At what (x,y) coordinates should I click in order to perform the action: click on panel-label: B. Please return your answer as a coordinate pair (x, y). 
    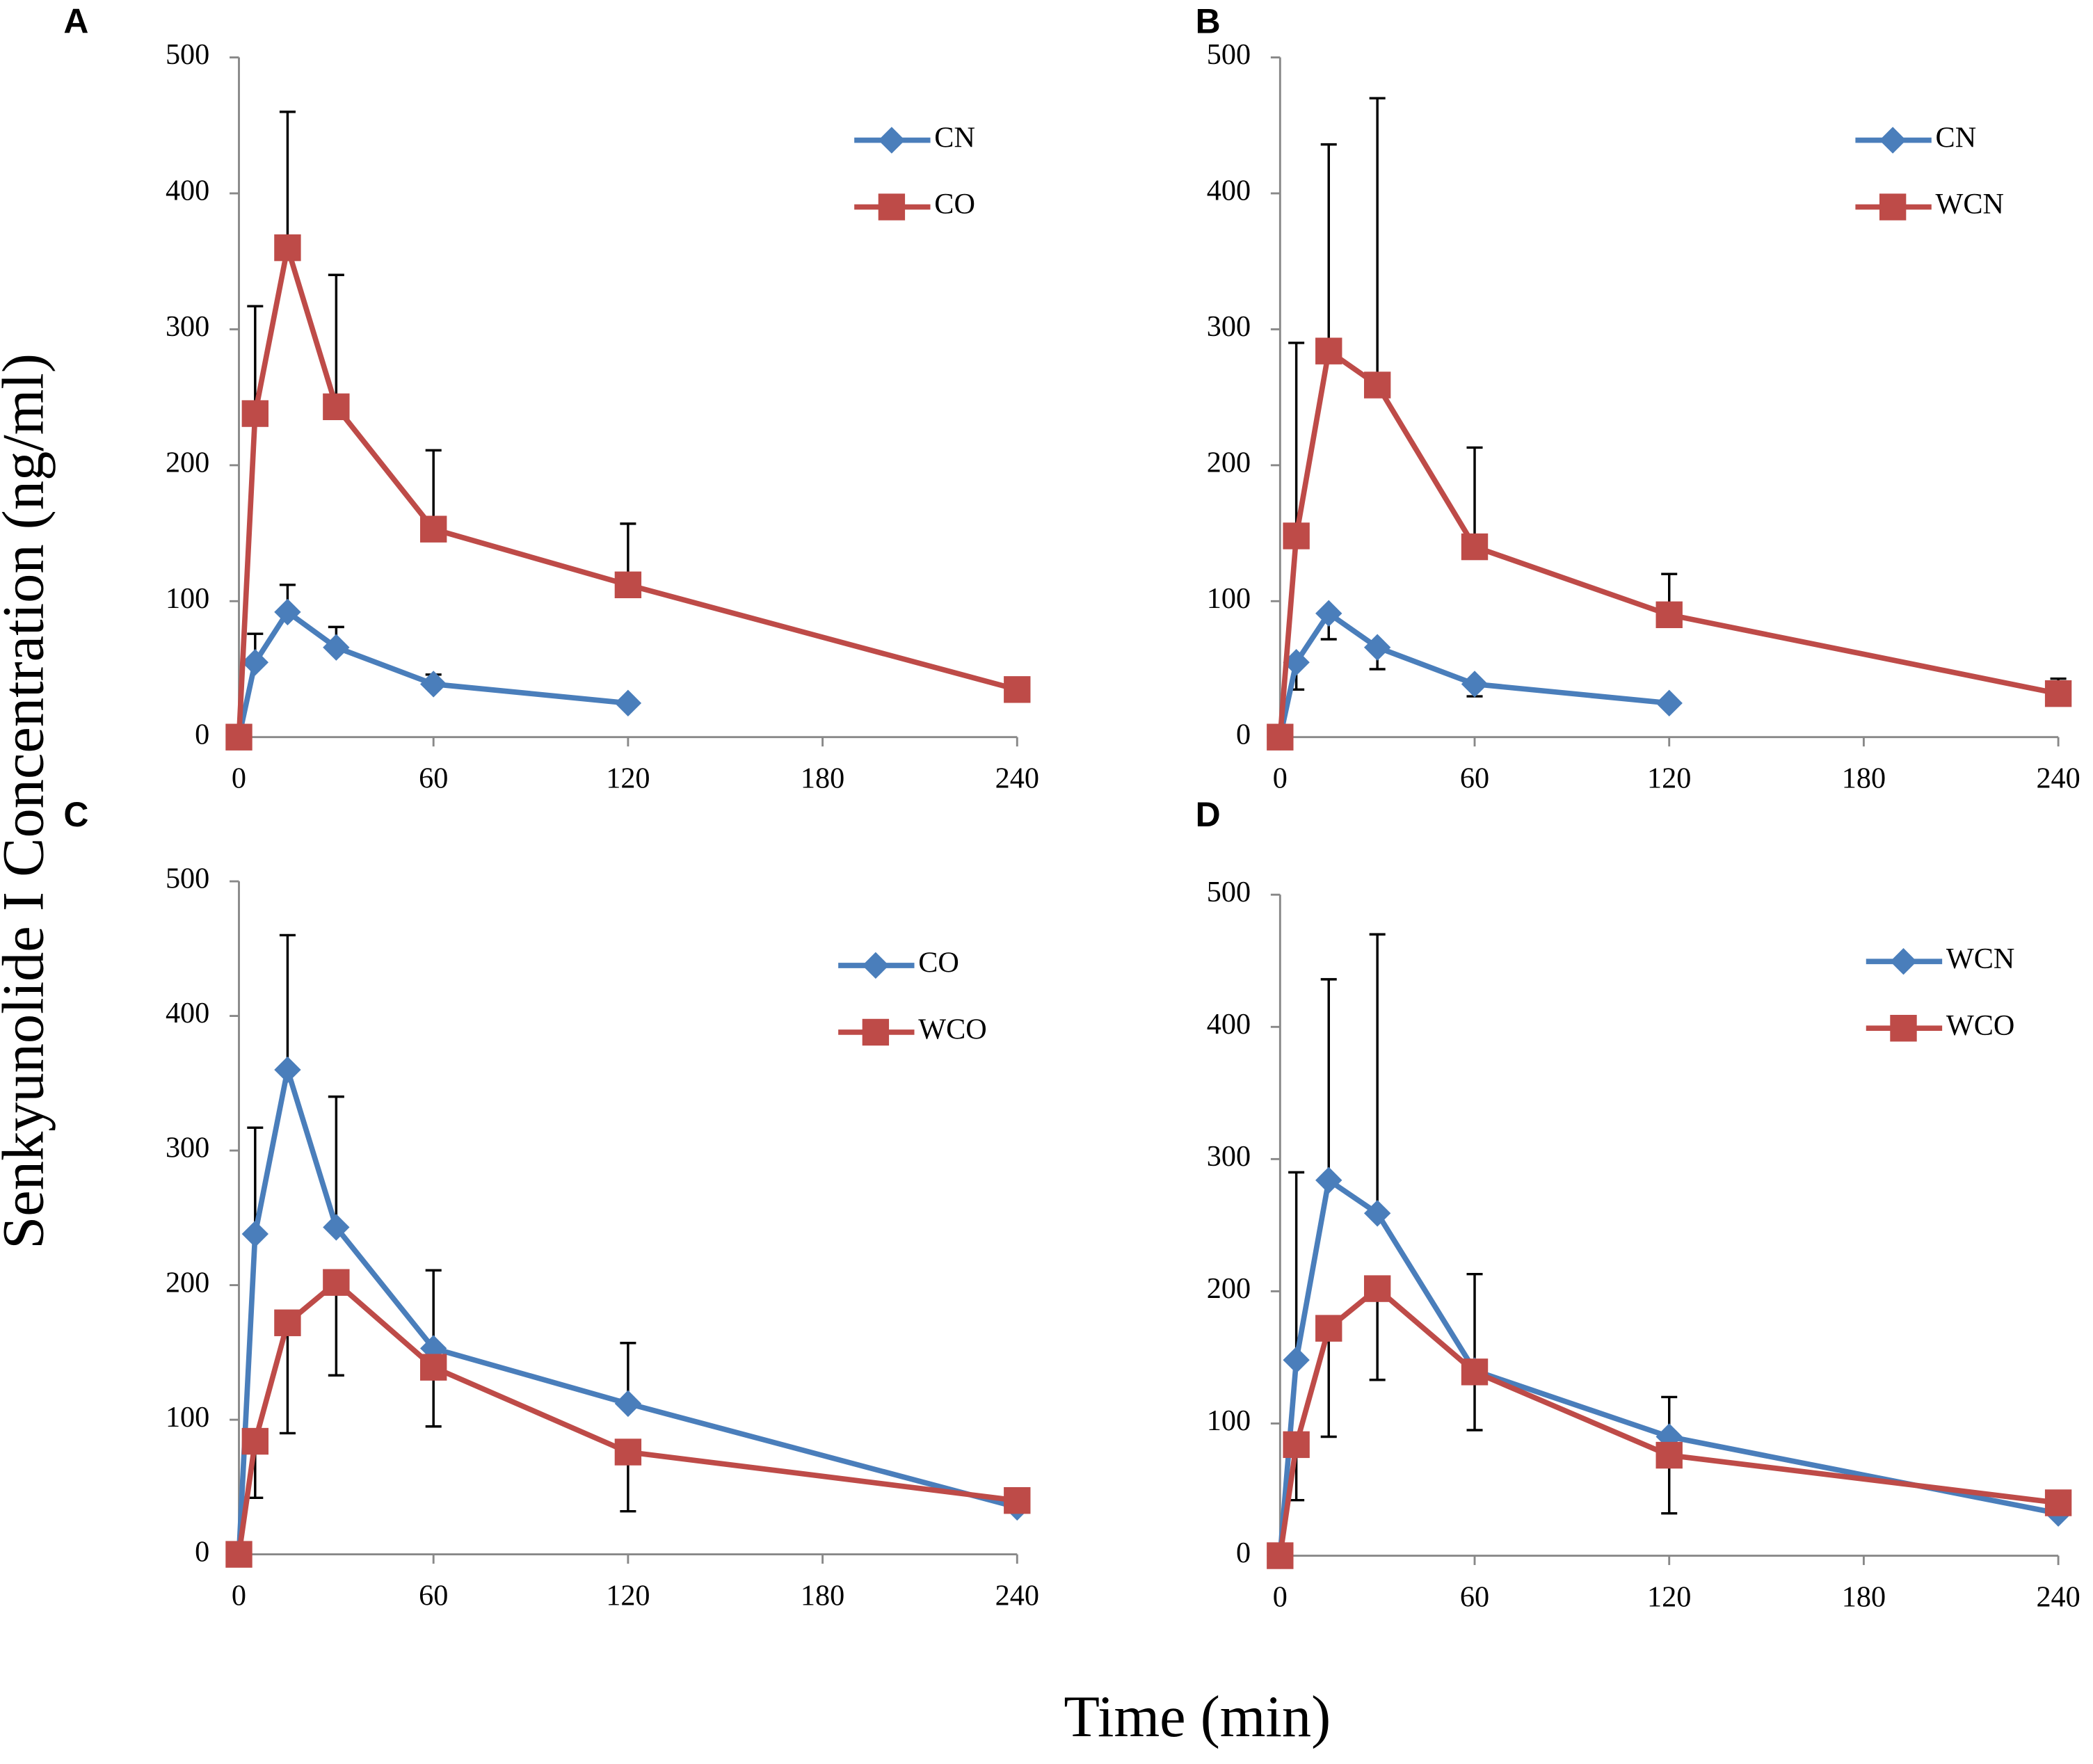
    Looking at the image, I should click on (1209, 21).